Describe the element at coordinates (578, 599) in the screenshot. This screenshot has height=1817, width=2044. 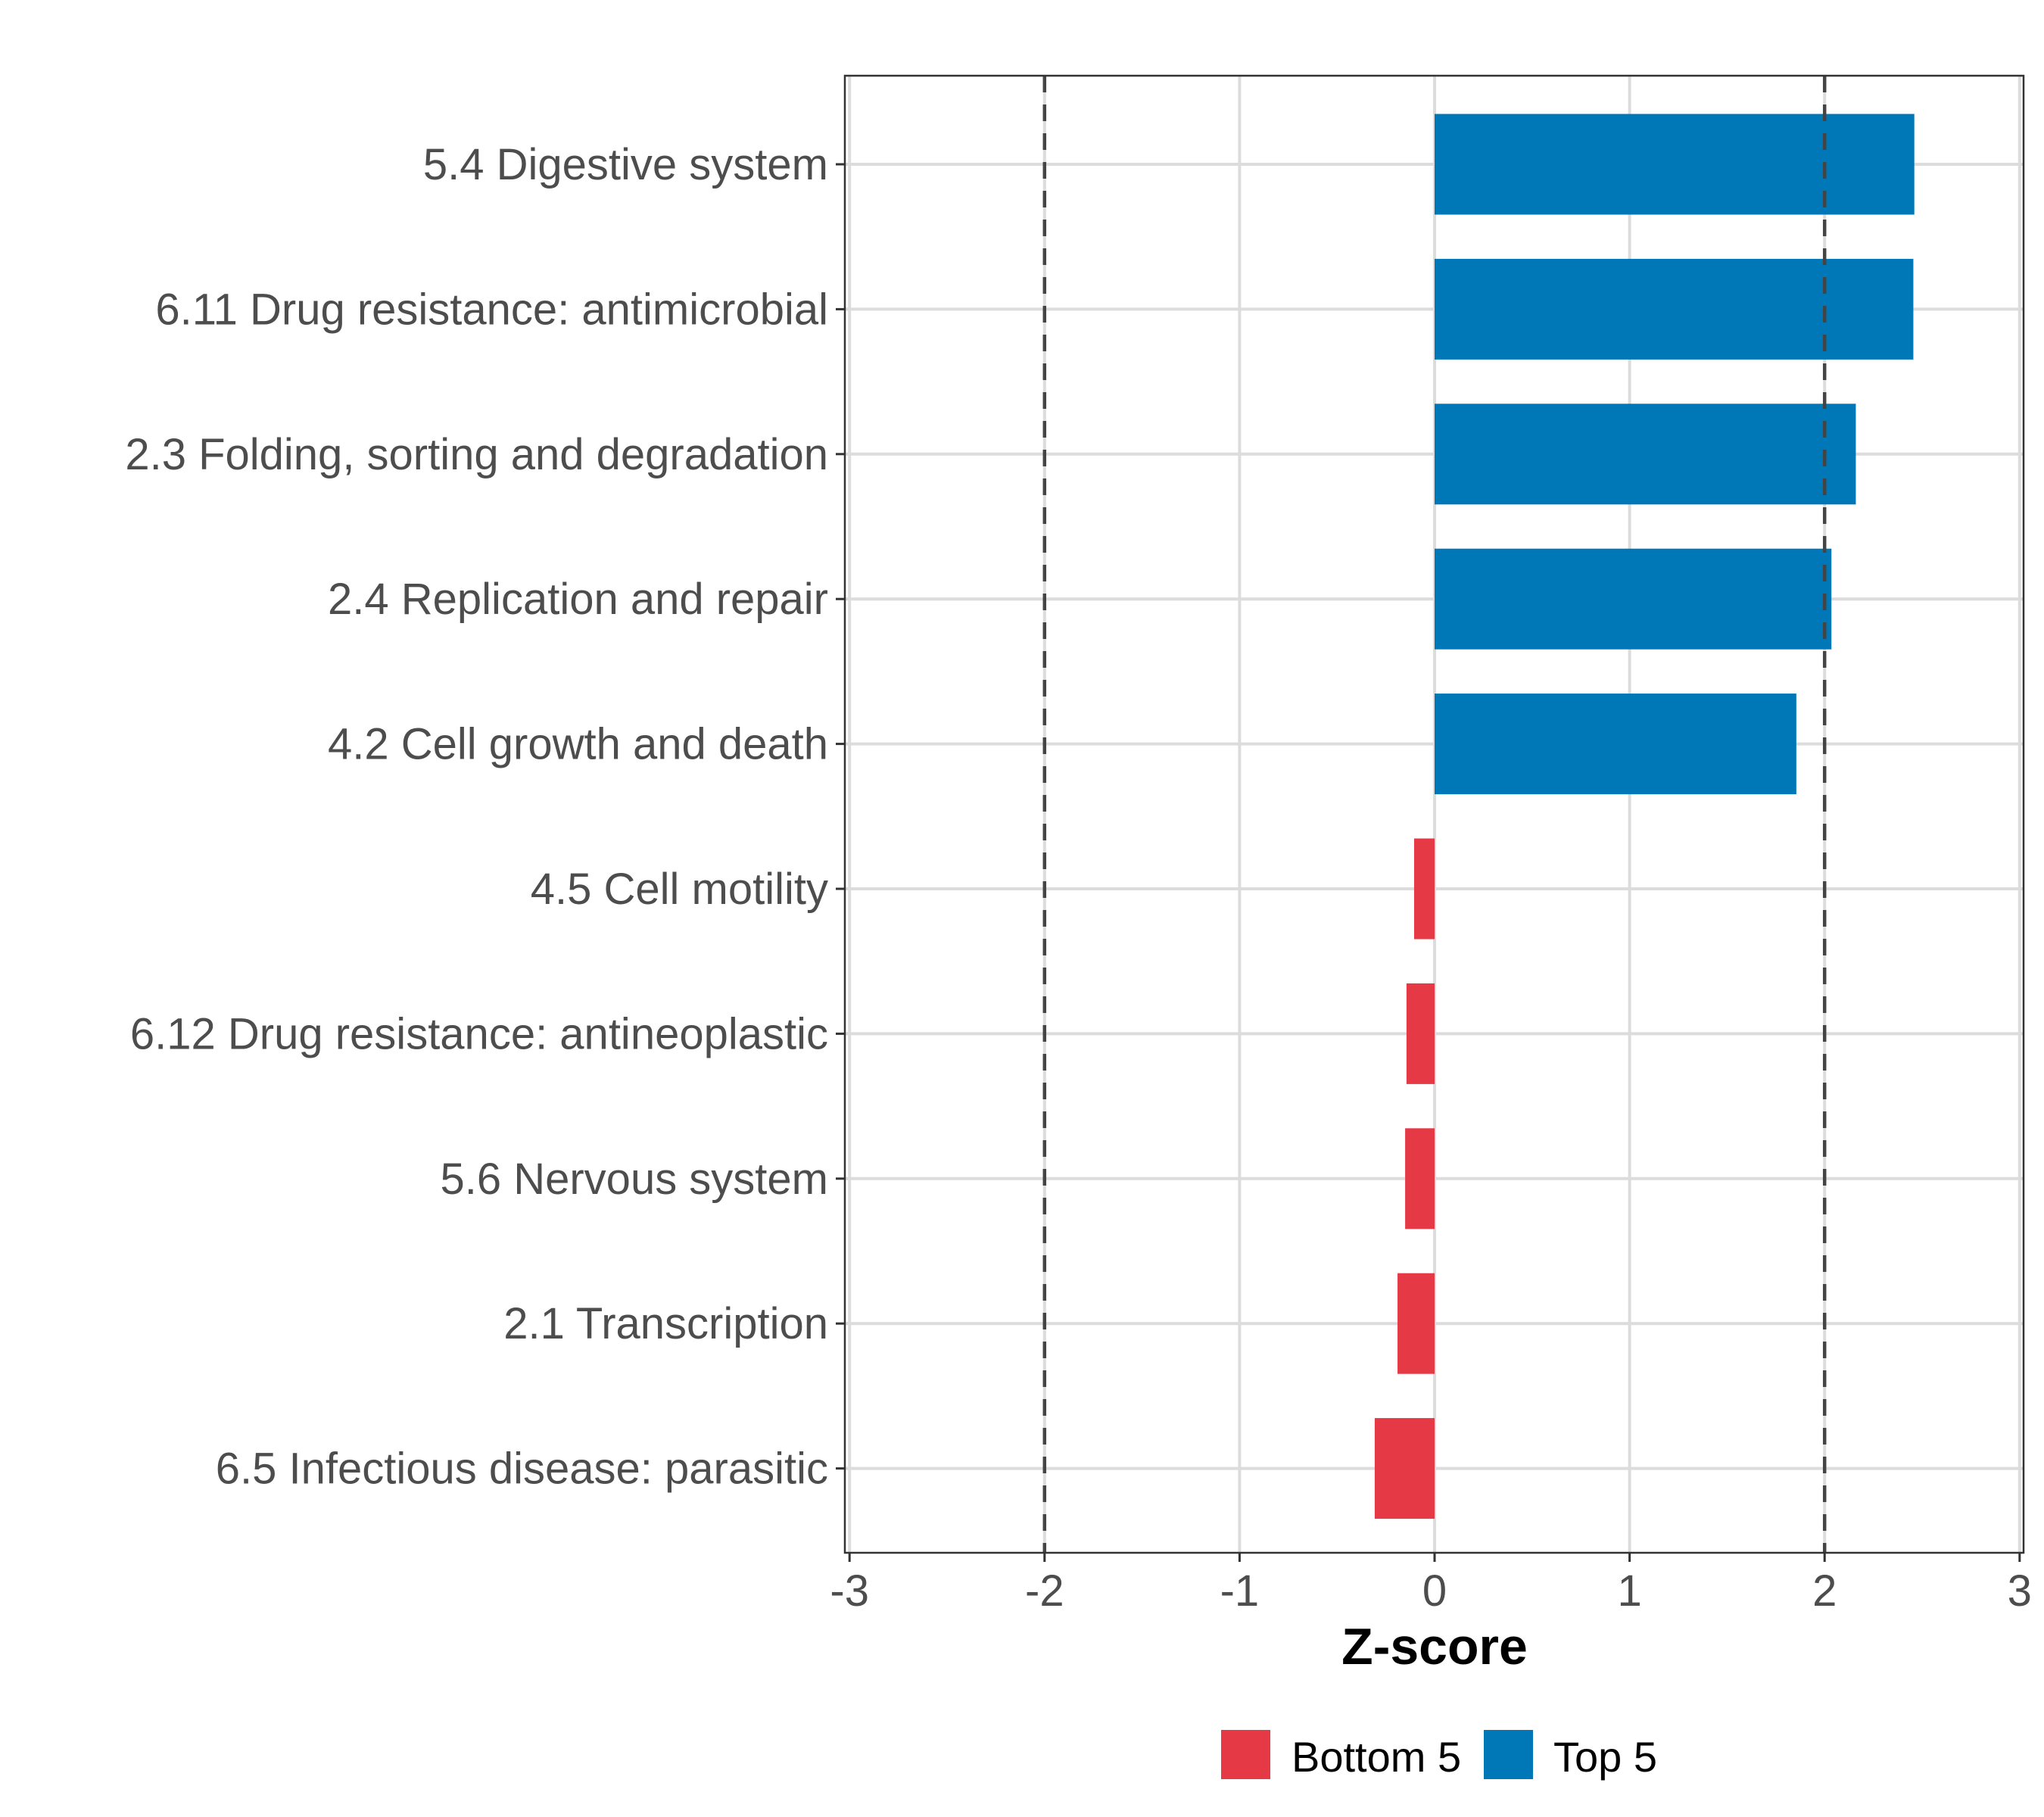
I see `y-tick-label: 2.4 Replication and repair` at that location.